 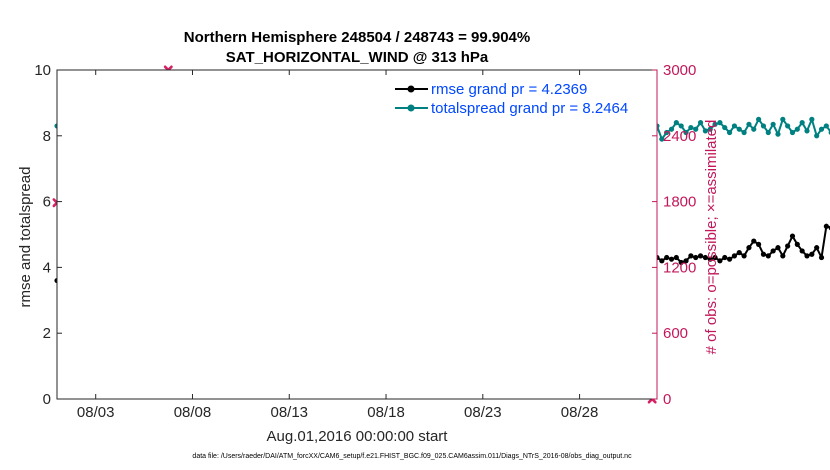 I want to click on y-tick-label-right: 3000, so click(x=679, y=70).